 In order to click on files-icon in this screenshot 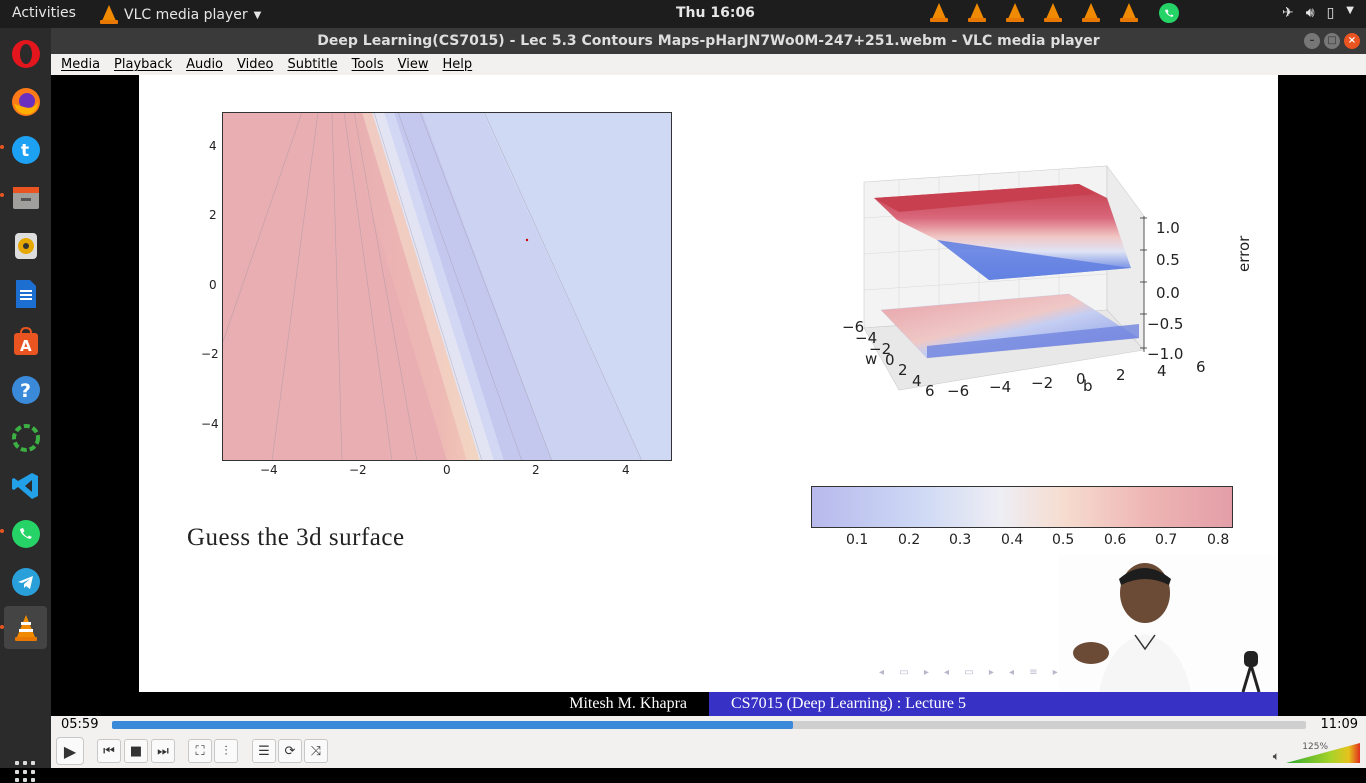, I will do `click(26, 198)`.